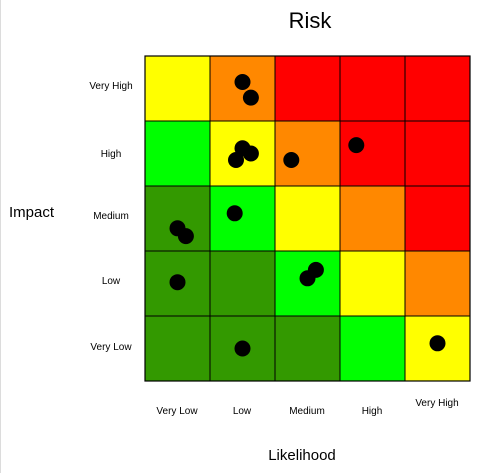 The image size is (479, 473). I want to click on x-tick-low: Low, so click(242, 411).